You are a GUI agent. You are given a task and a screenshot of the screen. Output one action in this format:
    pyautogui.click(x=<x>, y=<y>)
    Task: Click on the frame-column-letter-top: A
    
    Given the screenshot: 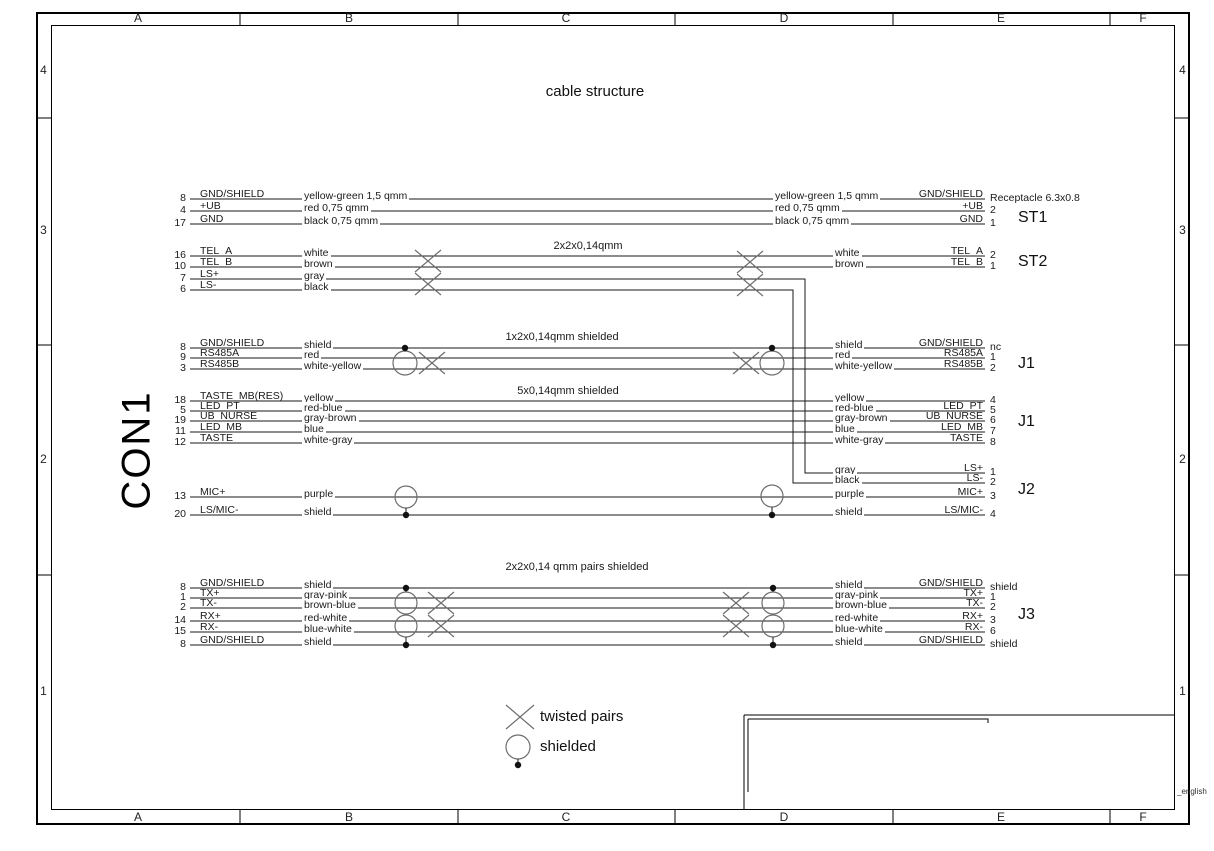 What is the action you would take?
    pyautogui.click(x=137, y=18)
    